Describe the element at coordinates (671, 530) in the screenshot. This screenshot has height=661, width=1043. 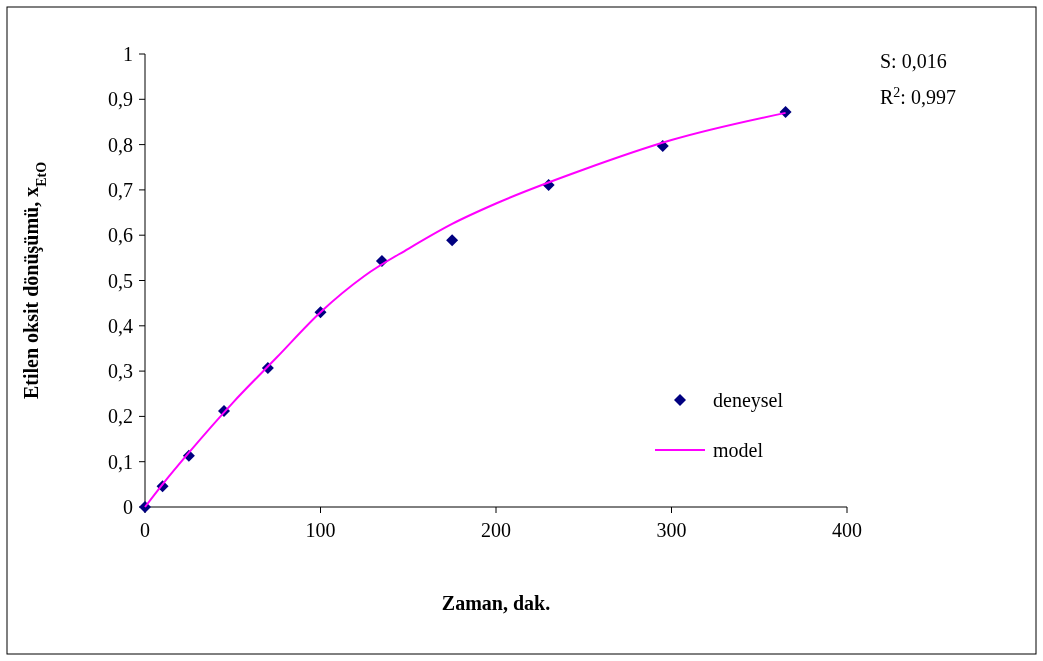
I see `x-tick-label: 300` at that location.